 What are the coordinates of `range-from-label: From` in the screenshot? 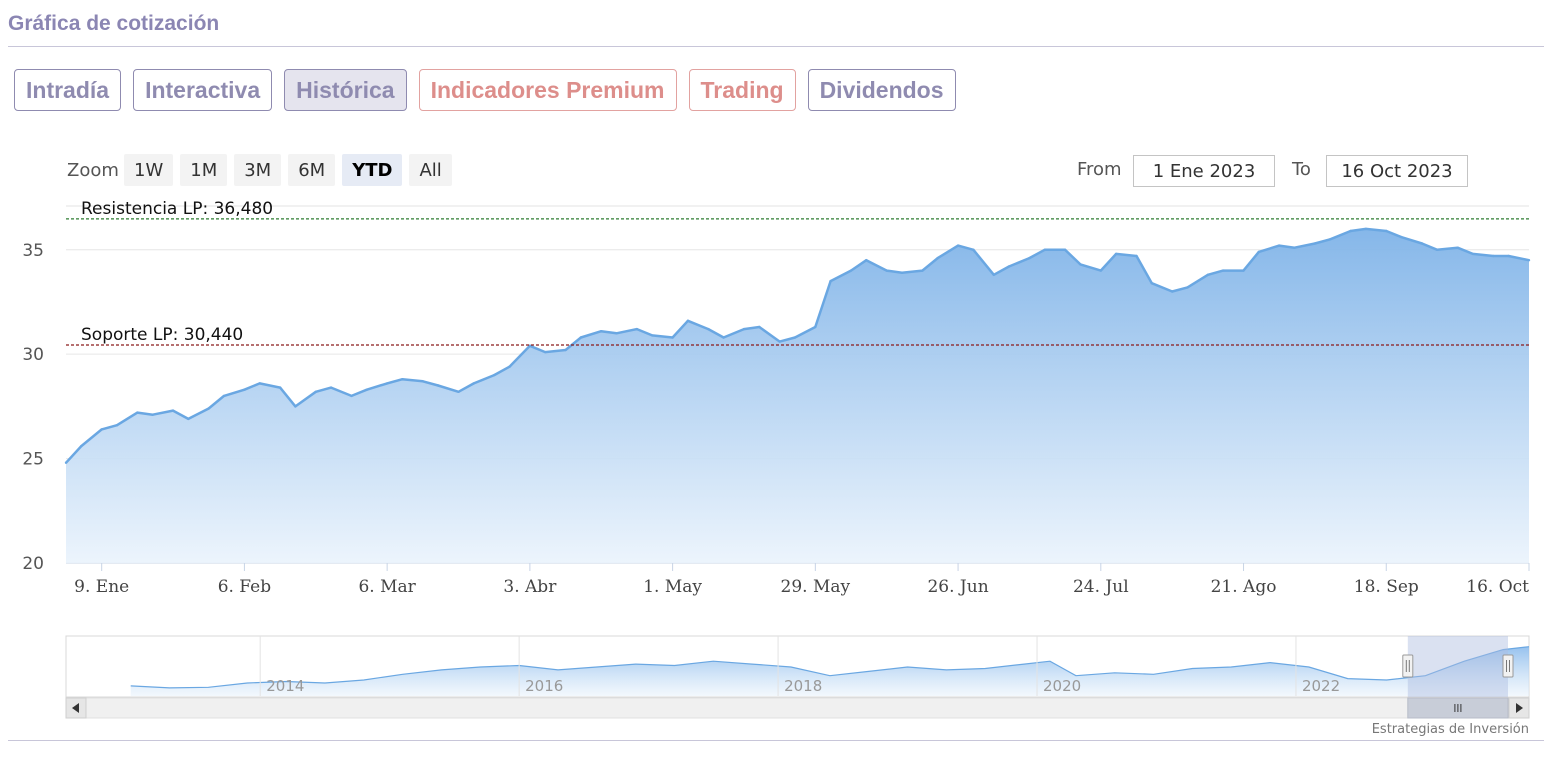 It's located at (1099, 169).